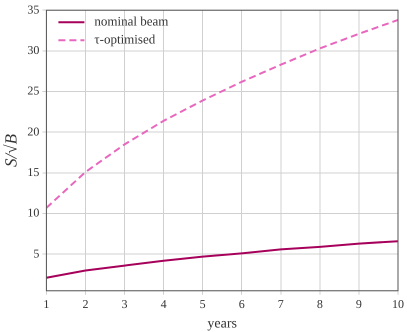 The height and width of the screenshot is (332, 407). I want to click on x-tick-label: 9, so click(359, 304).